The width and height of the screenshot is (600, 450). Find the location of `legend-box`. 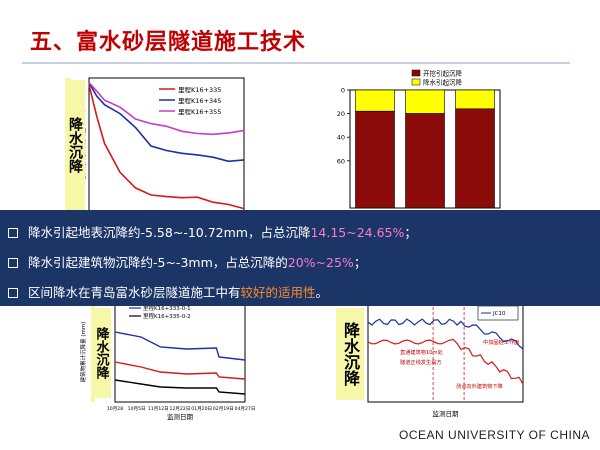

legend-box is located at coordinates (498, 313).